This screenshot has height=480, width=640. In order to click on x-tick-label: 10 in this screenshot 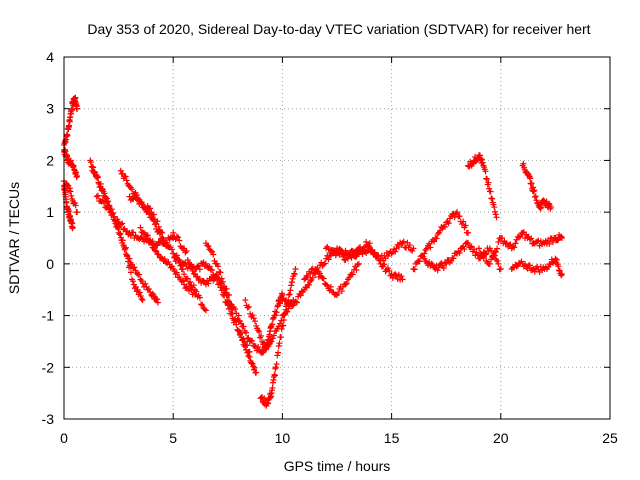, I will do `click(283, 438)`.